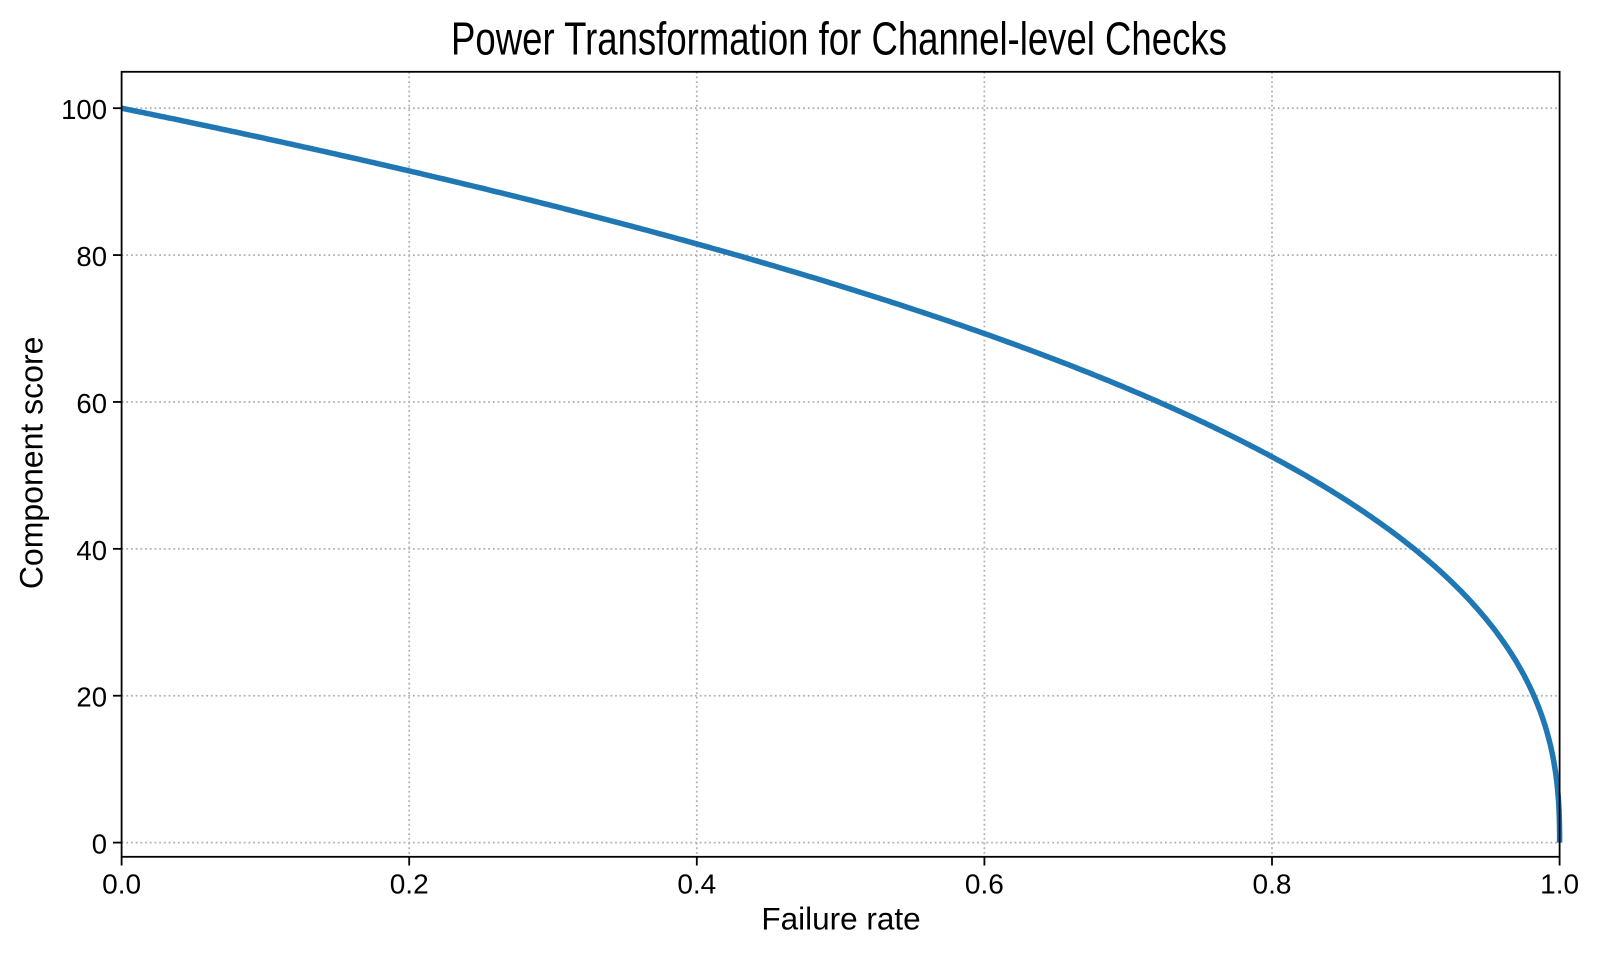  I want to click on svg-text: 0.2, so click(409, 883).